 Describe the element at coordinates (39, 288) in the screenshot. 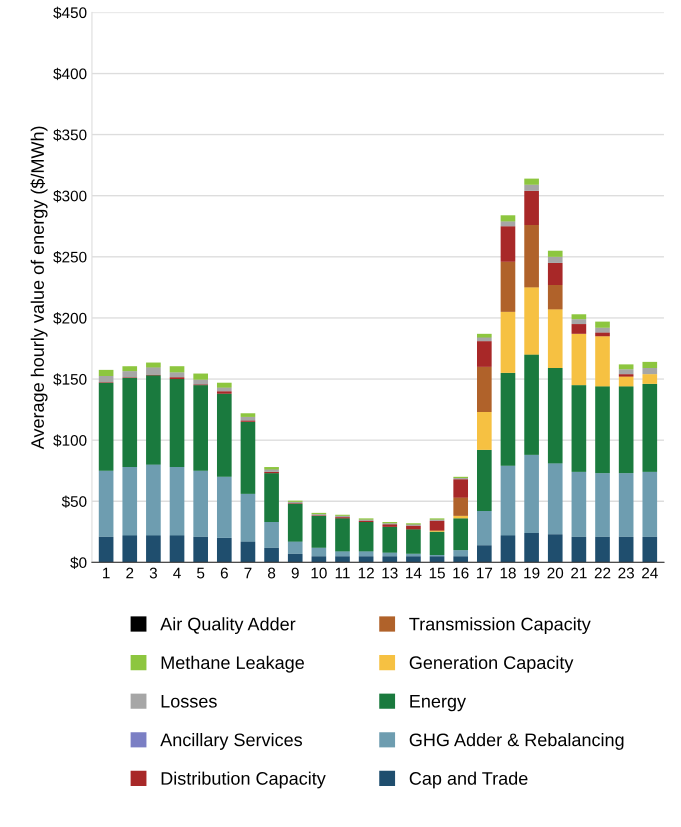

I see `y-axis-title: Average hourly value of energy ($/MWh)` at that location.